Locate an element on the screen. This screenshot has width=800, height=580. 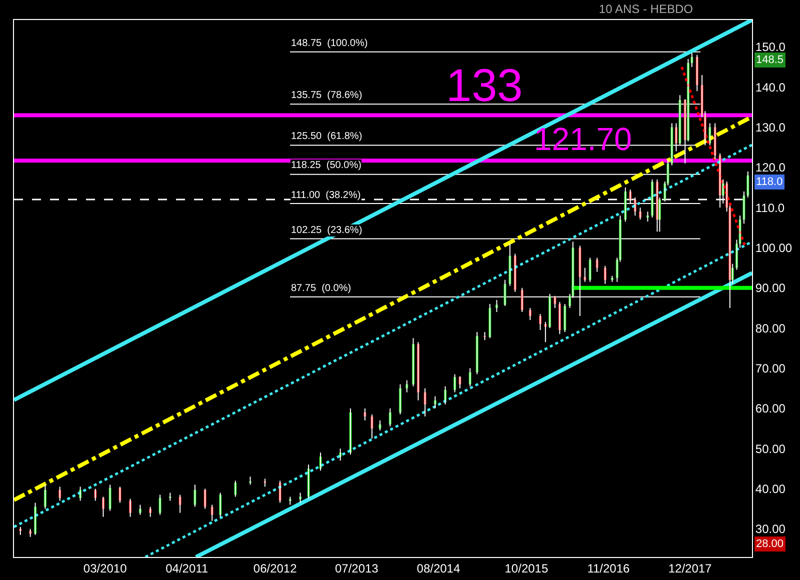
ref-line-label: 118.25 (50.0%) is located at coordinates (326, 165).